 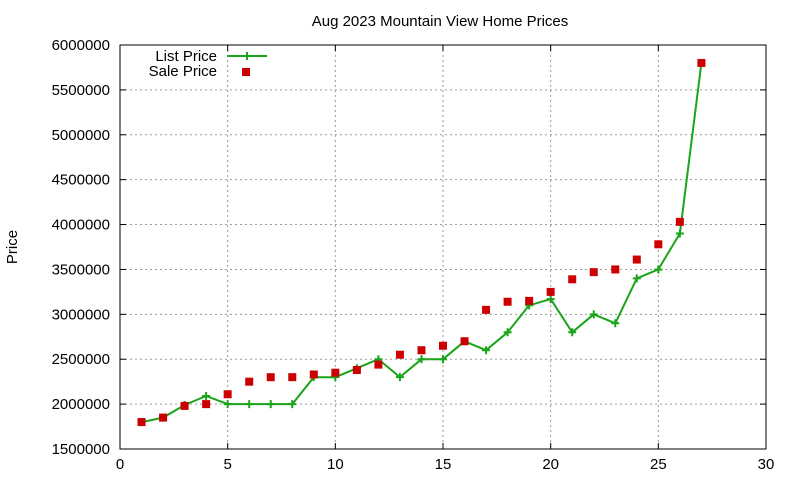 I want to click on legend-label-sale-price: Sale Price, so click(x=183, y=71).